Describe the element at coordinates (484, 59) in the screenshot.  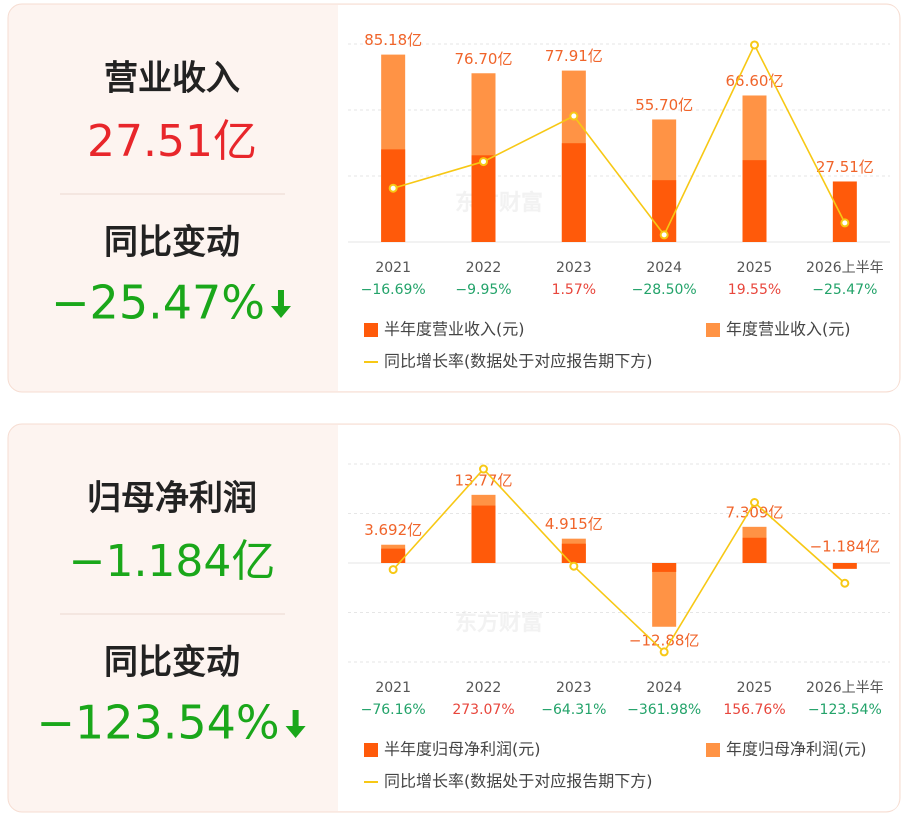
I see `value-label: 76.70亿` at that location.